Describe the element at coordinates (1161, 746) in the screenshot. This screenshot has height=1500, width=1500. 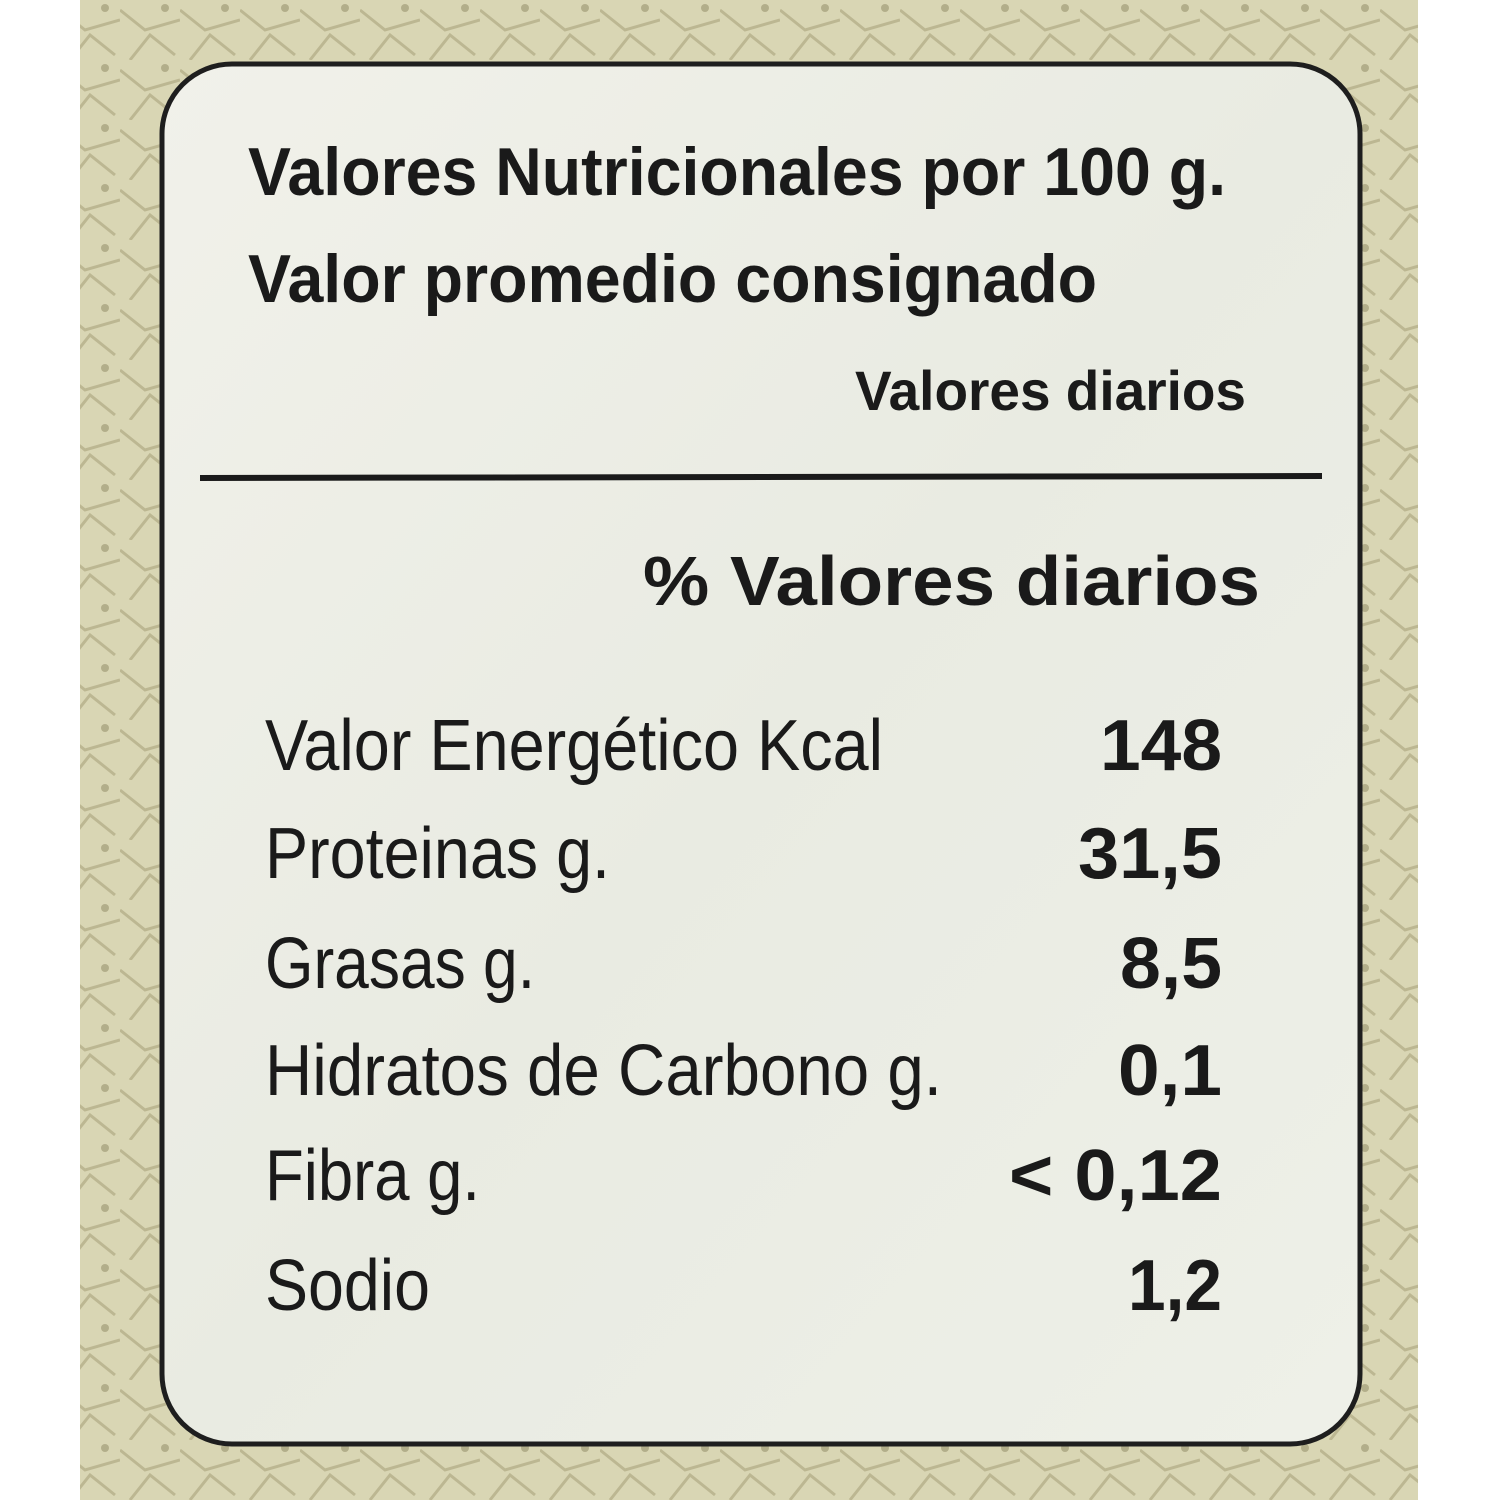
I see `nutrient-value: 148` at that location.